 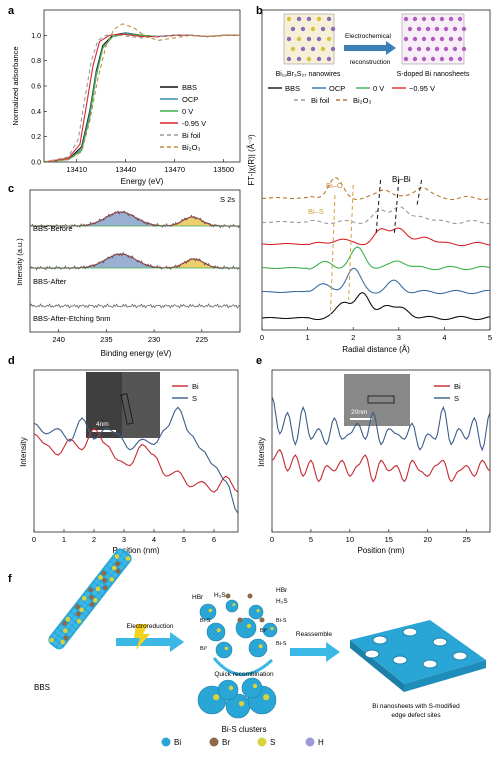 What do you see at coordinates (337, 88) in the screenshot?
I see `panel-b-legend-label: OCP` at bounding box center [337, 88].